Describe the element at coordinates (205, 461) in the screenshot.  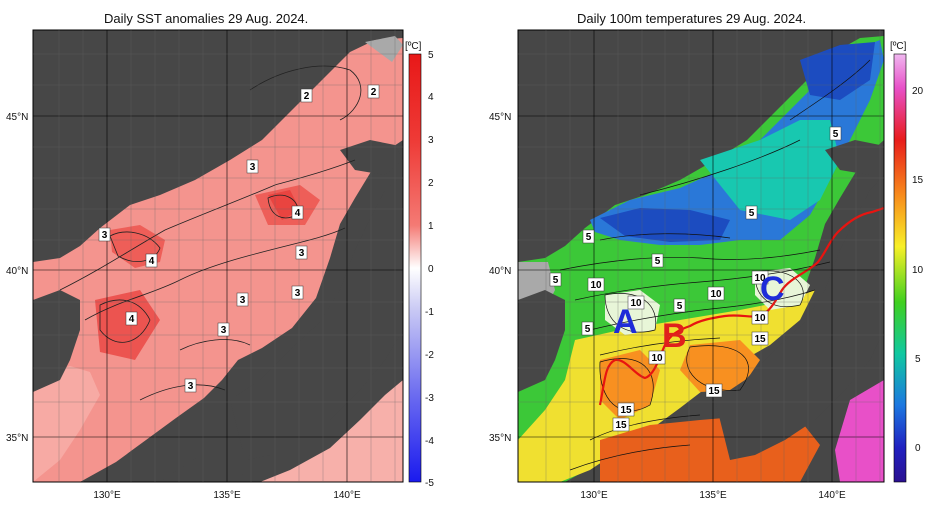
I see `left-kyushu-land` at that location.